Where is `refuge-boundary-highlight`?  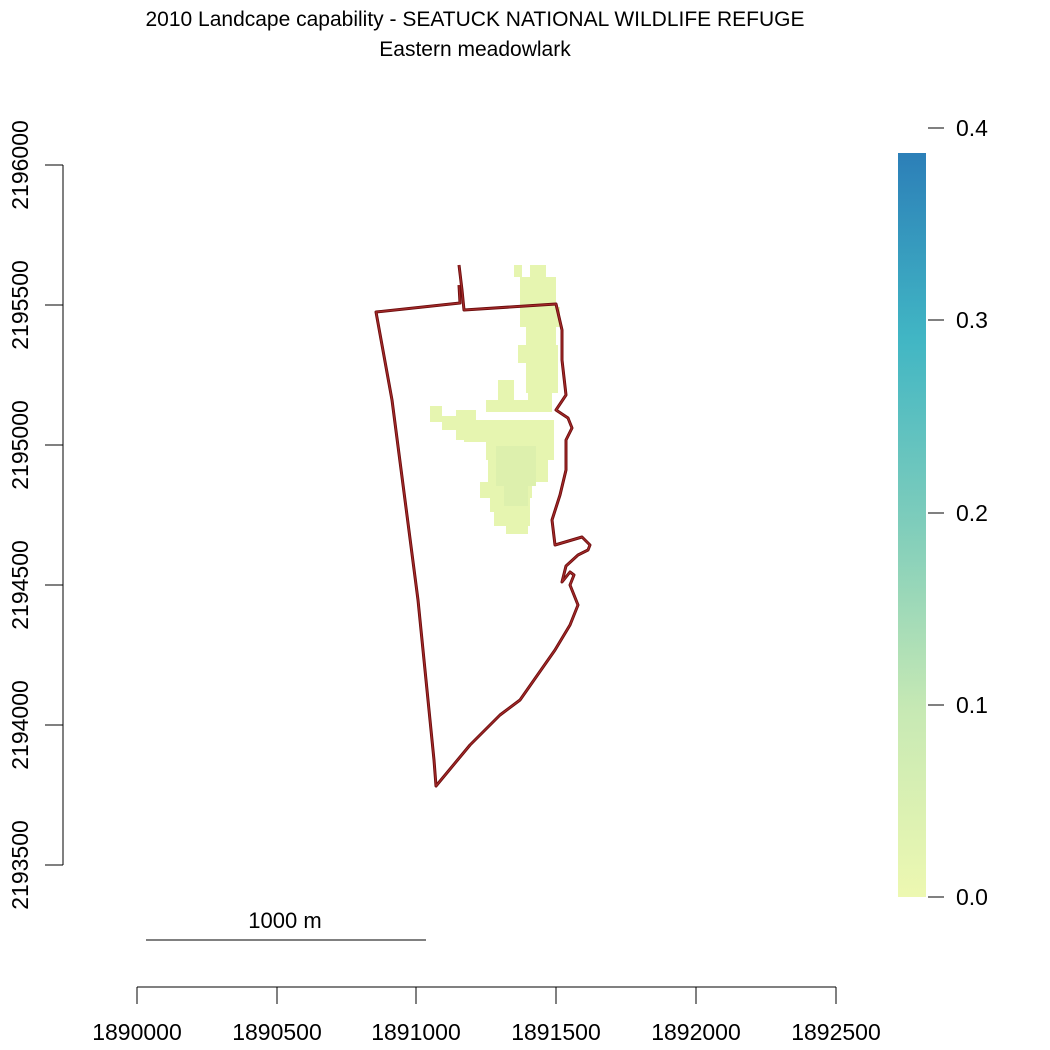
refuge-boundary-highlight is located at coordinates (483, 525).